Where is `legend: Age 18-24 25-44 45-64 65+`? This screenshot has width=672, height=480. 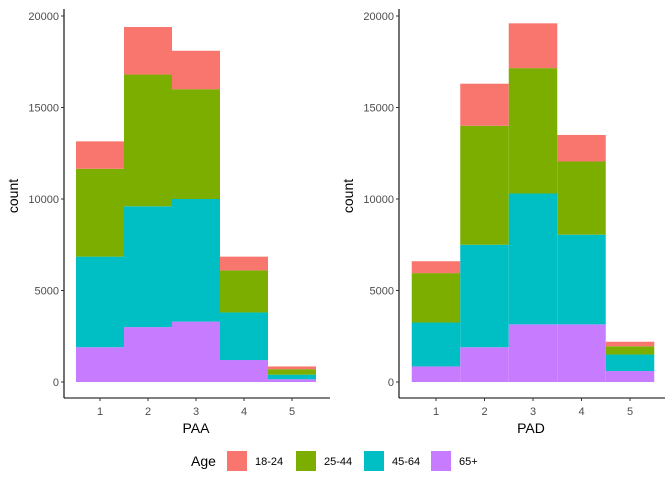 legend: Age 18-24 25-44 45-64 65+ is located at coordinates (334, 461).